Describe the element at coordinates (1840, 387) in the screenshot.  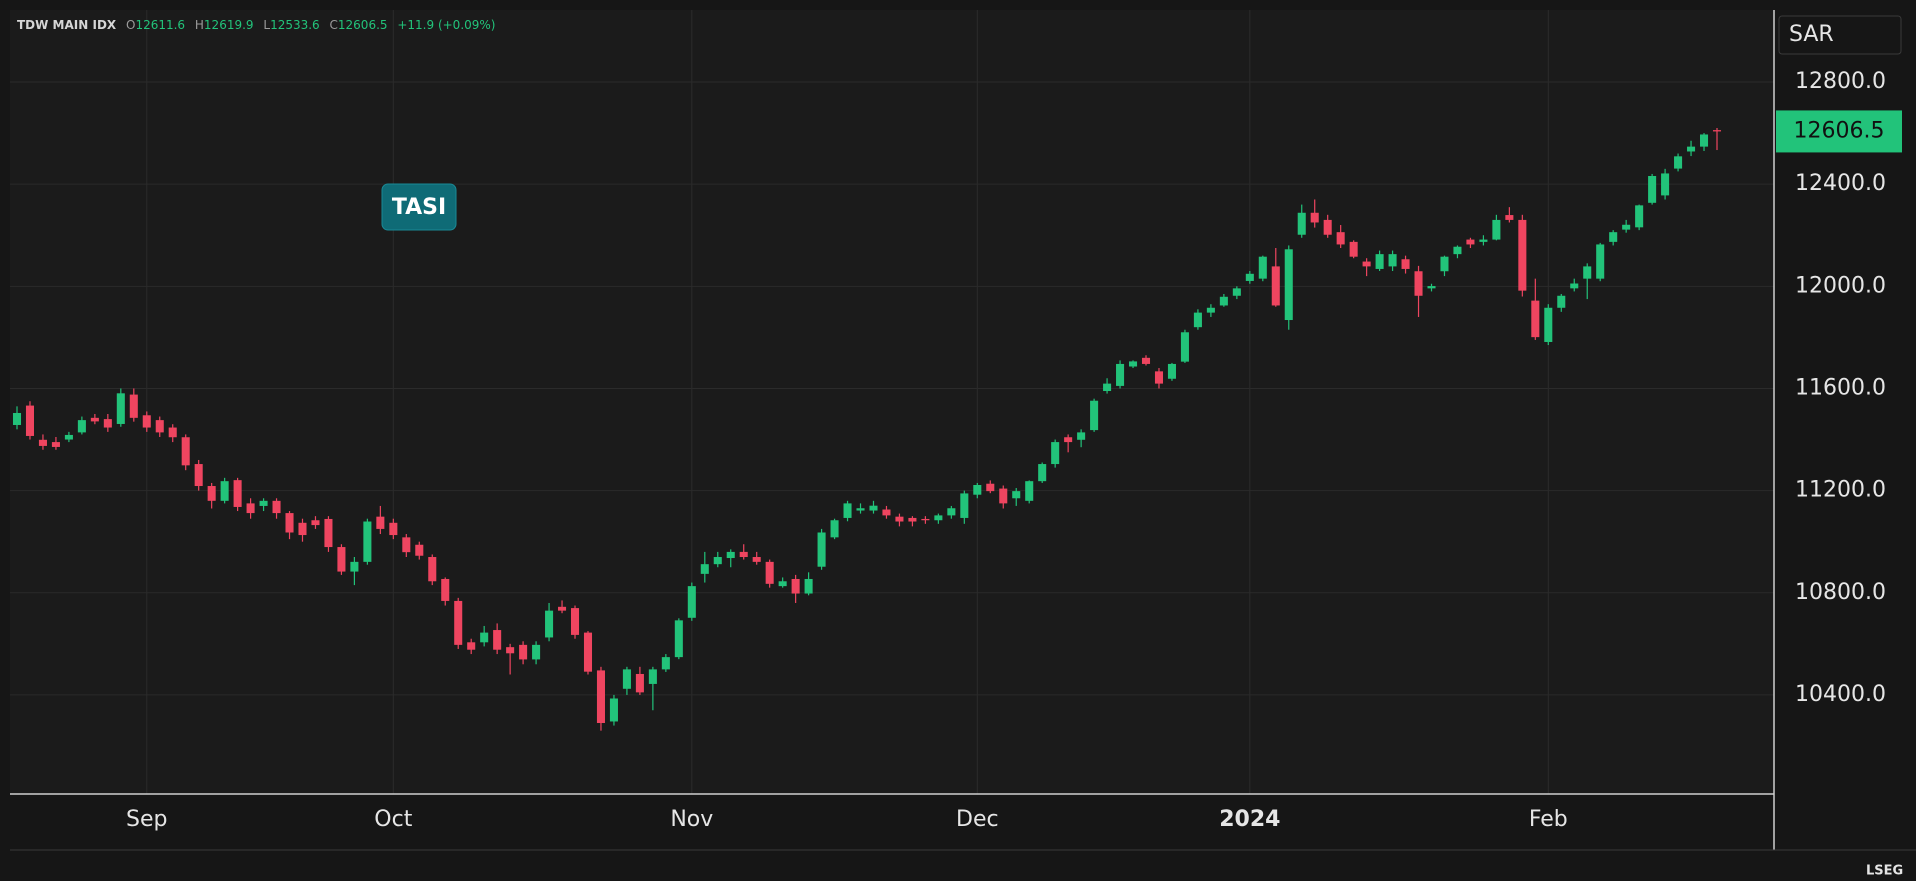
I see `y-tick-label: 11600.0` at that location.